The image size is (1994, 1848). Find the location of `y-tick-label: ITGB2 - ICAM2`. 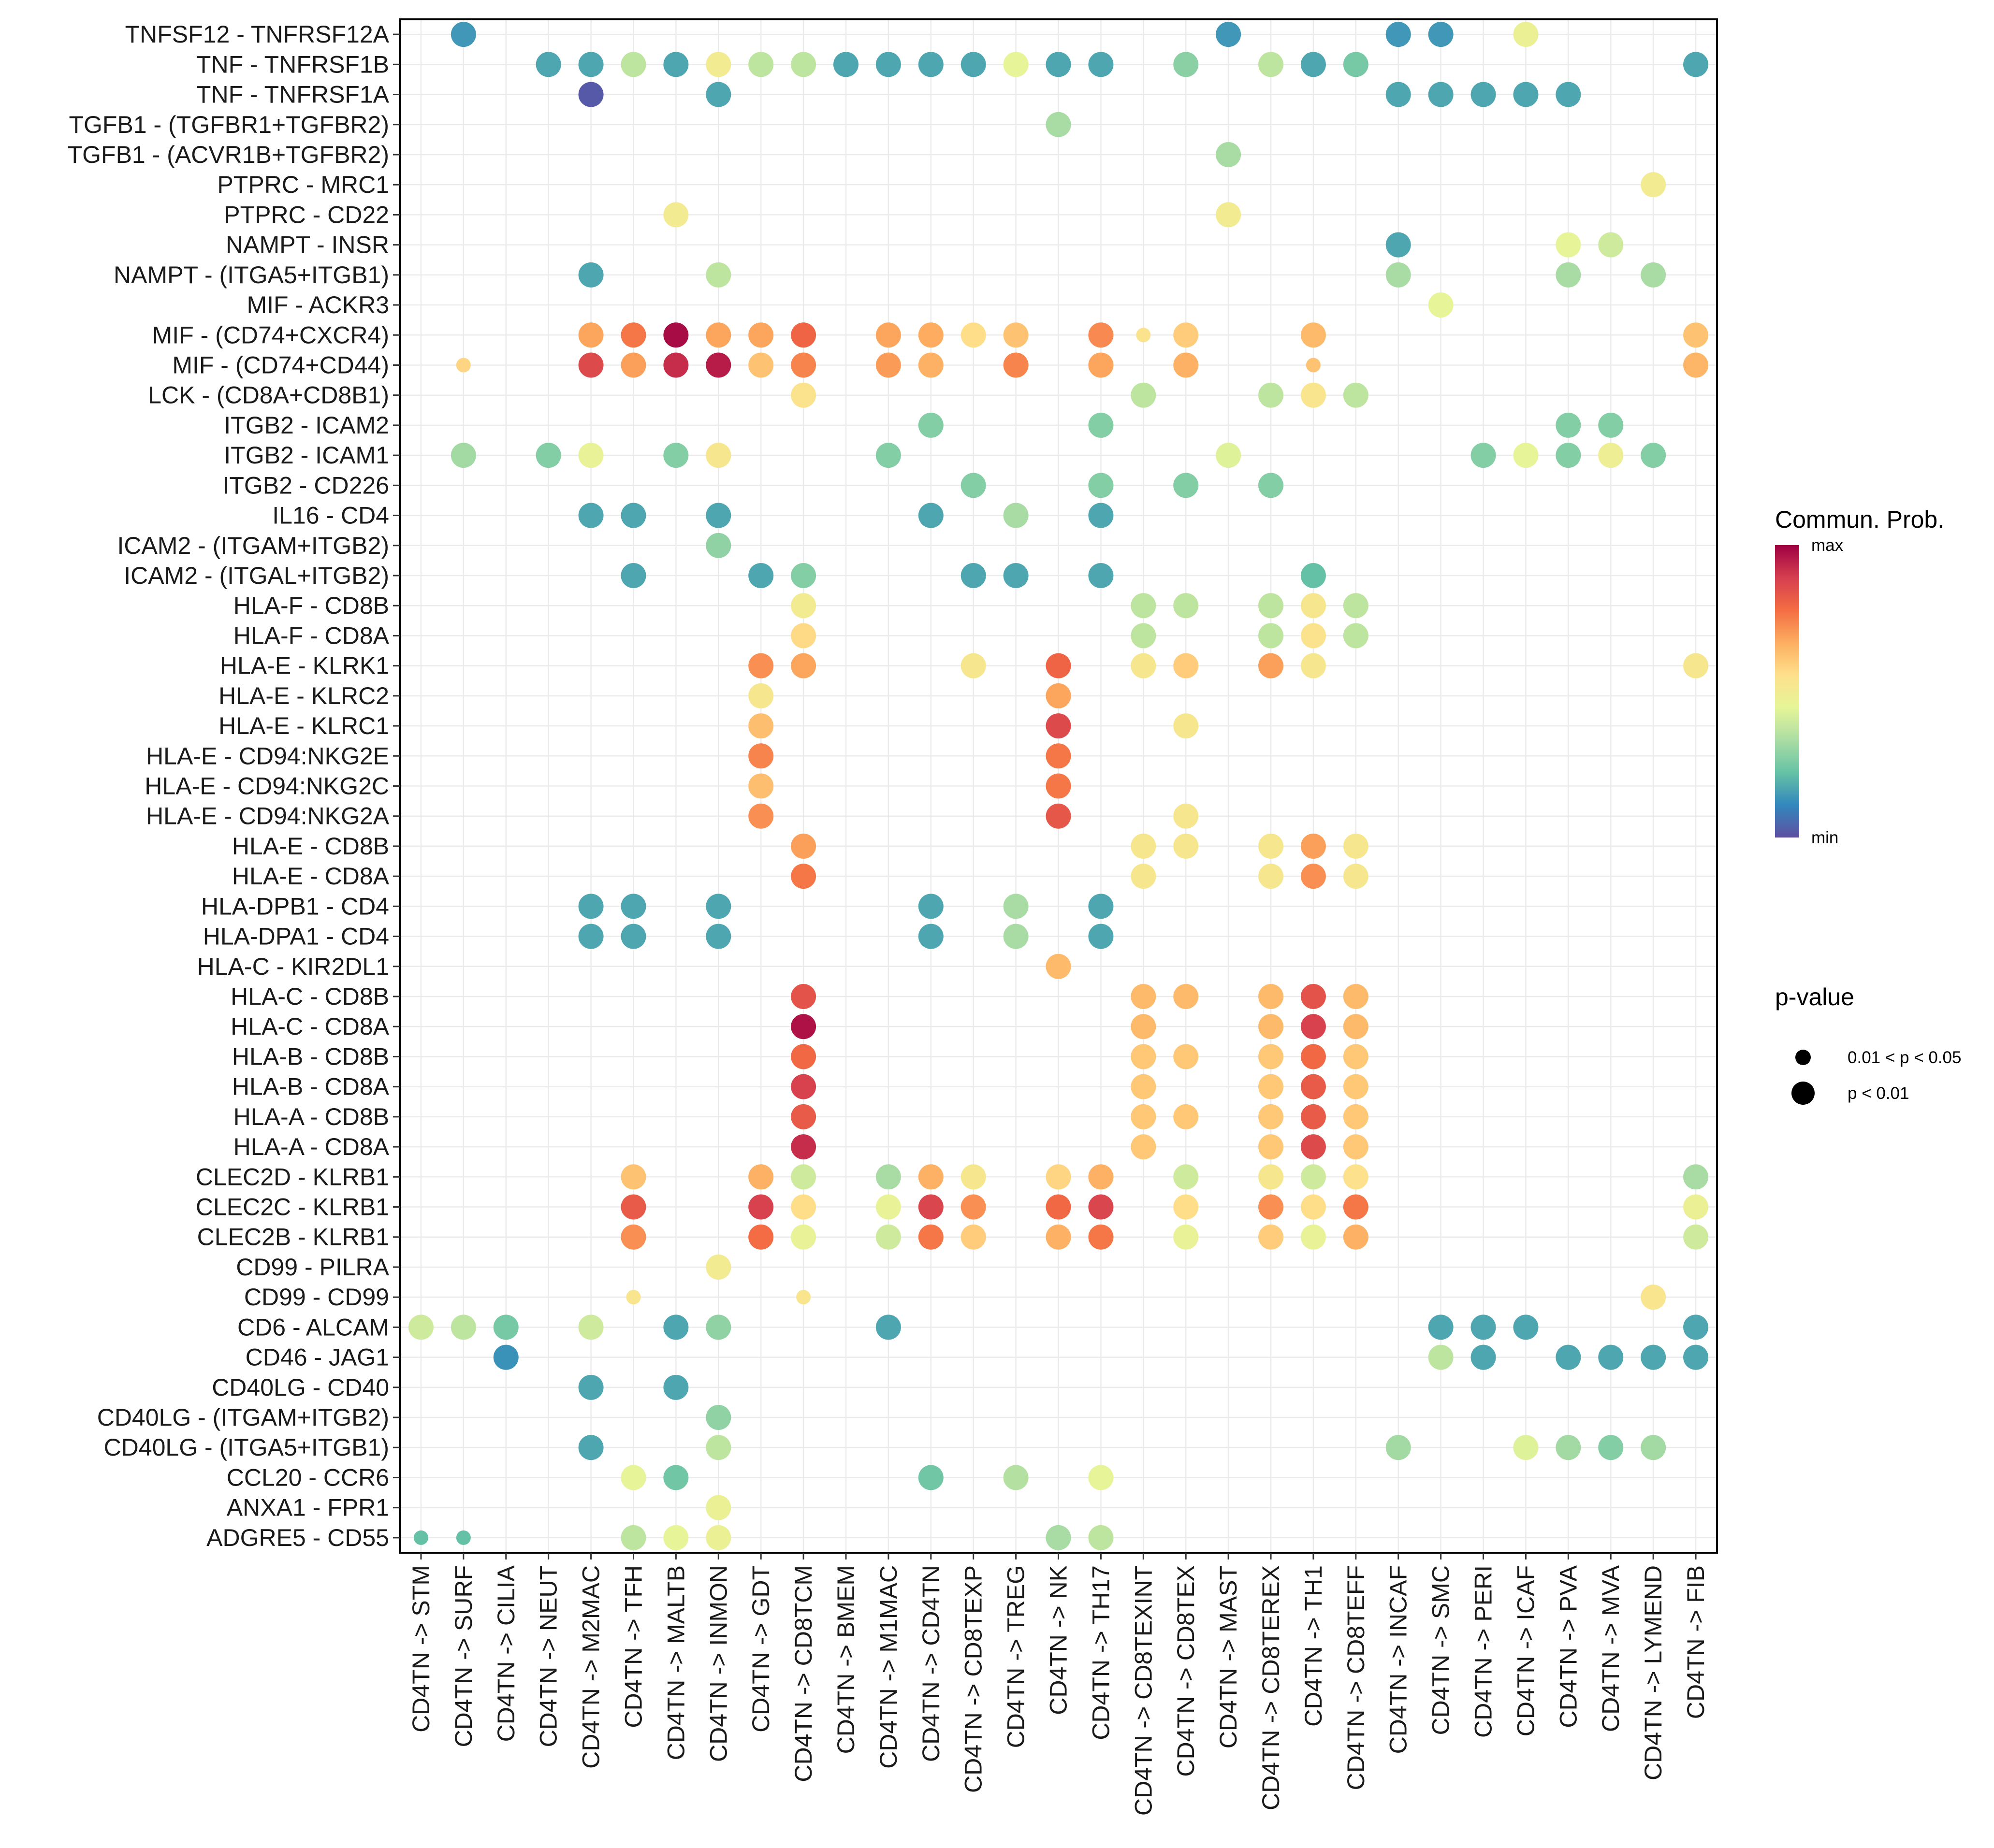

y-tick-label: ITGB2 - ICAM2 is located at coordinates (306, 425).